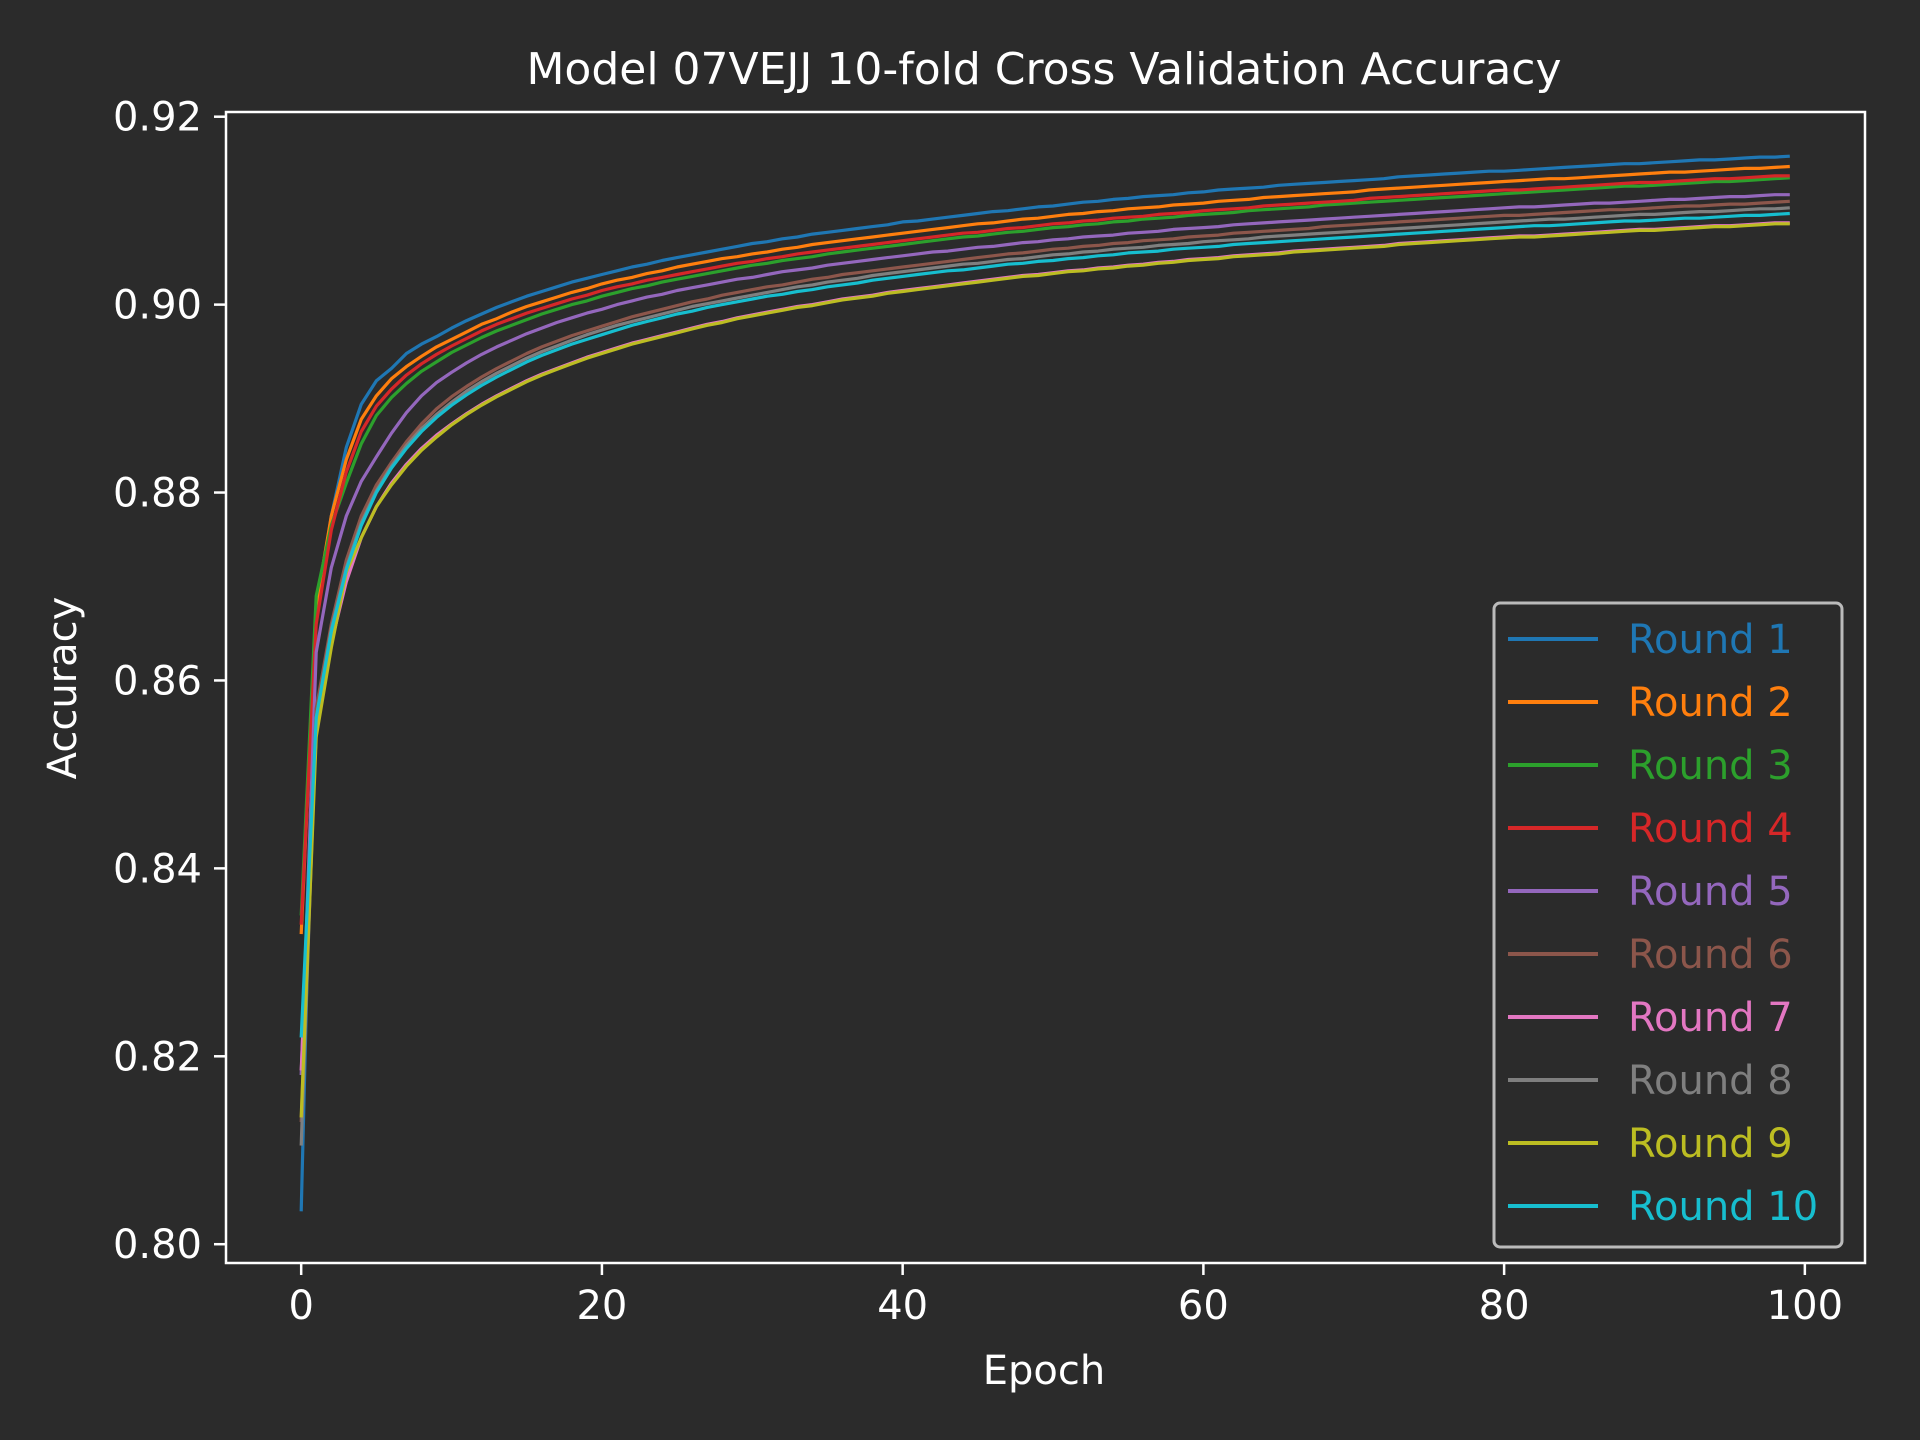 Image resolution: width=1920 pixels, height=1440 pixels. Describe the element at coordinates (1710, 703) in the screenshot. I see `legend-label: Round 2` at that location.